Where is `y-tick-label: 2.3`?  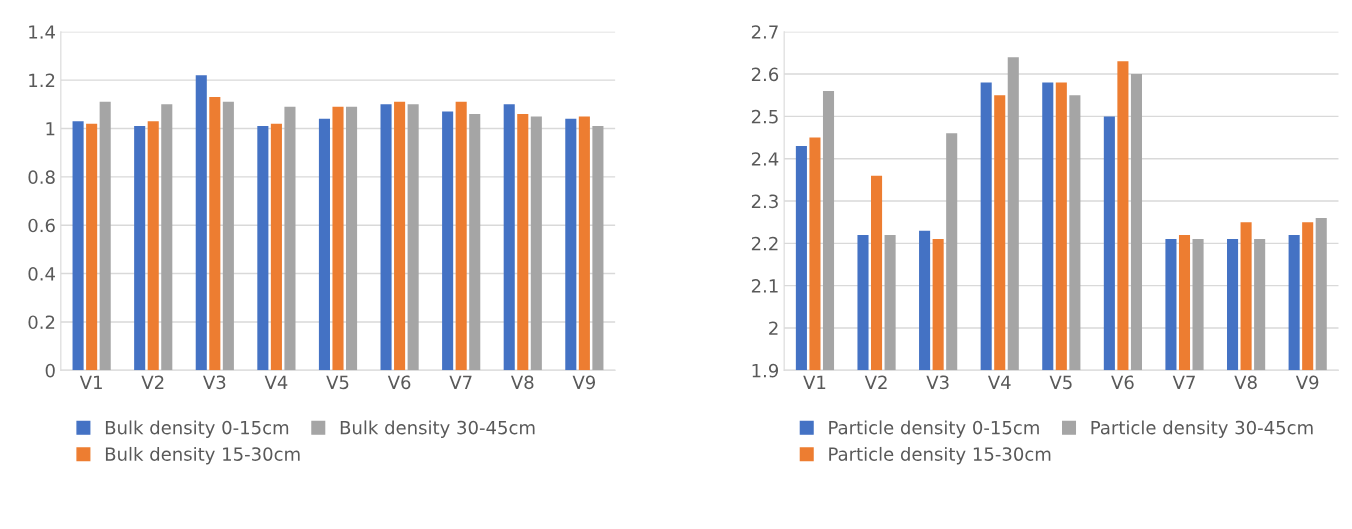 y-tick-label: 2.3 is located at coordinates (764, 201).